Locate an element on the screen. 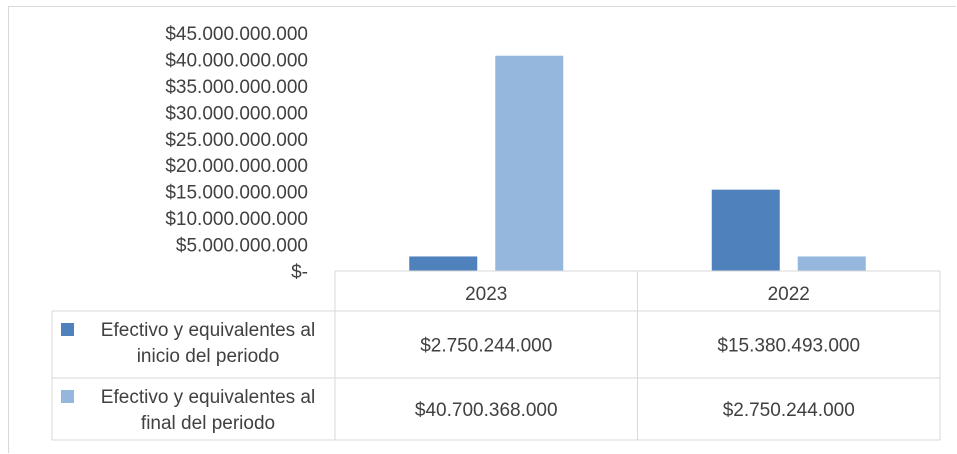 The width and height of the screenshot is (957, 454). bar-series1-2023 is located at coordinates (443, 263).